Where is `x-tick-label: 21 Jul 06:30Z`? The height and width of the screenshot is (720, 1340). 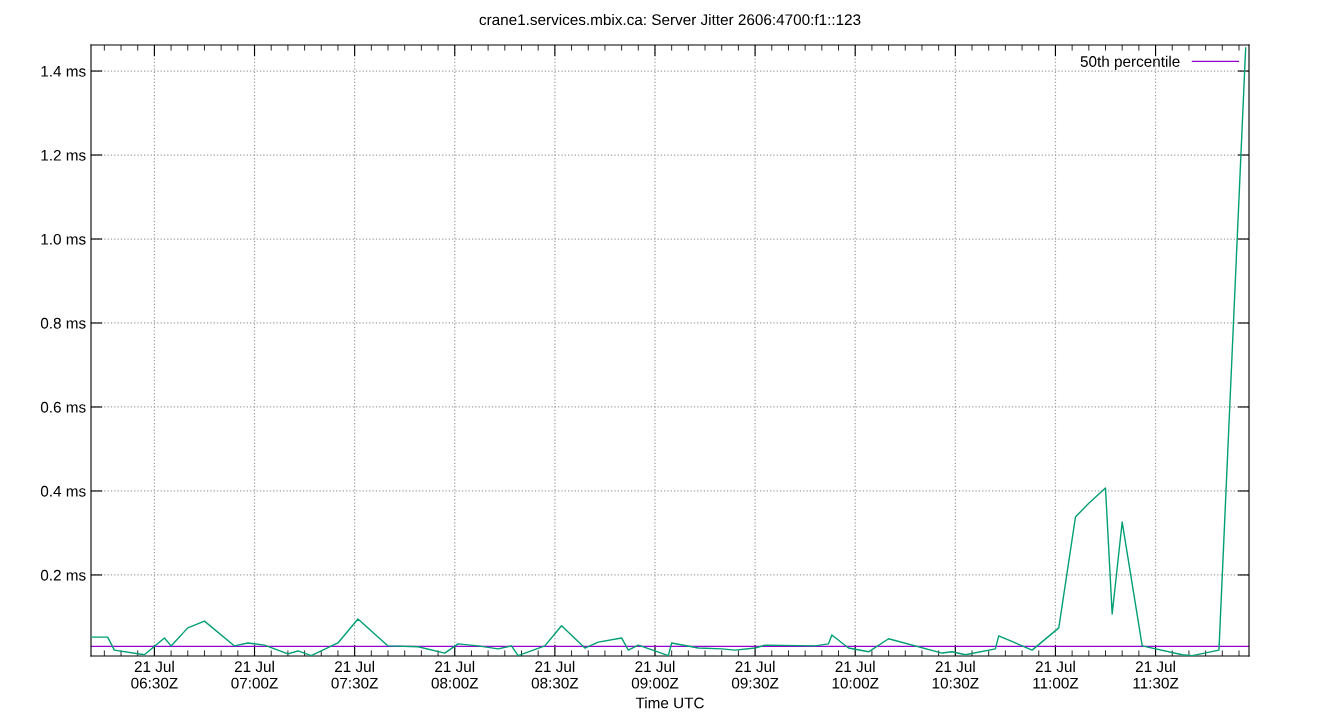 x-tick-label: 21 Jul 06:30Z is located at coordinates (154, 674).